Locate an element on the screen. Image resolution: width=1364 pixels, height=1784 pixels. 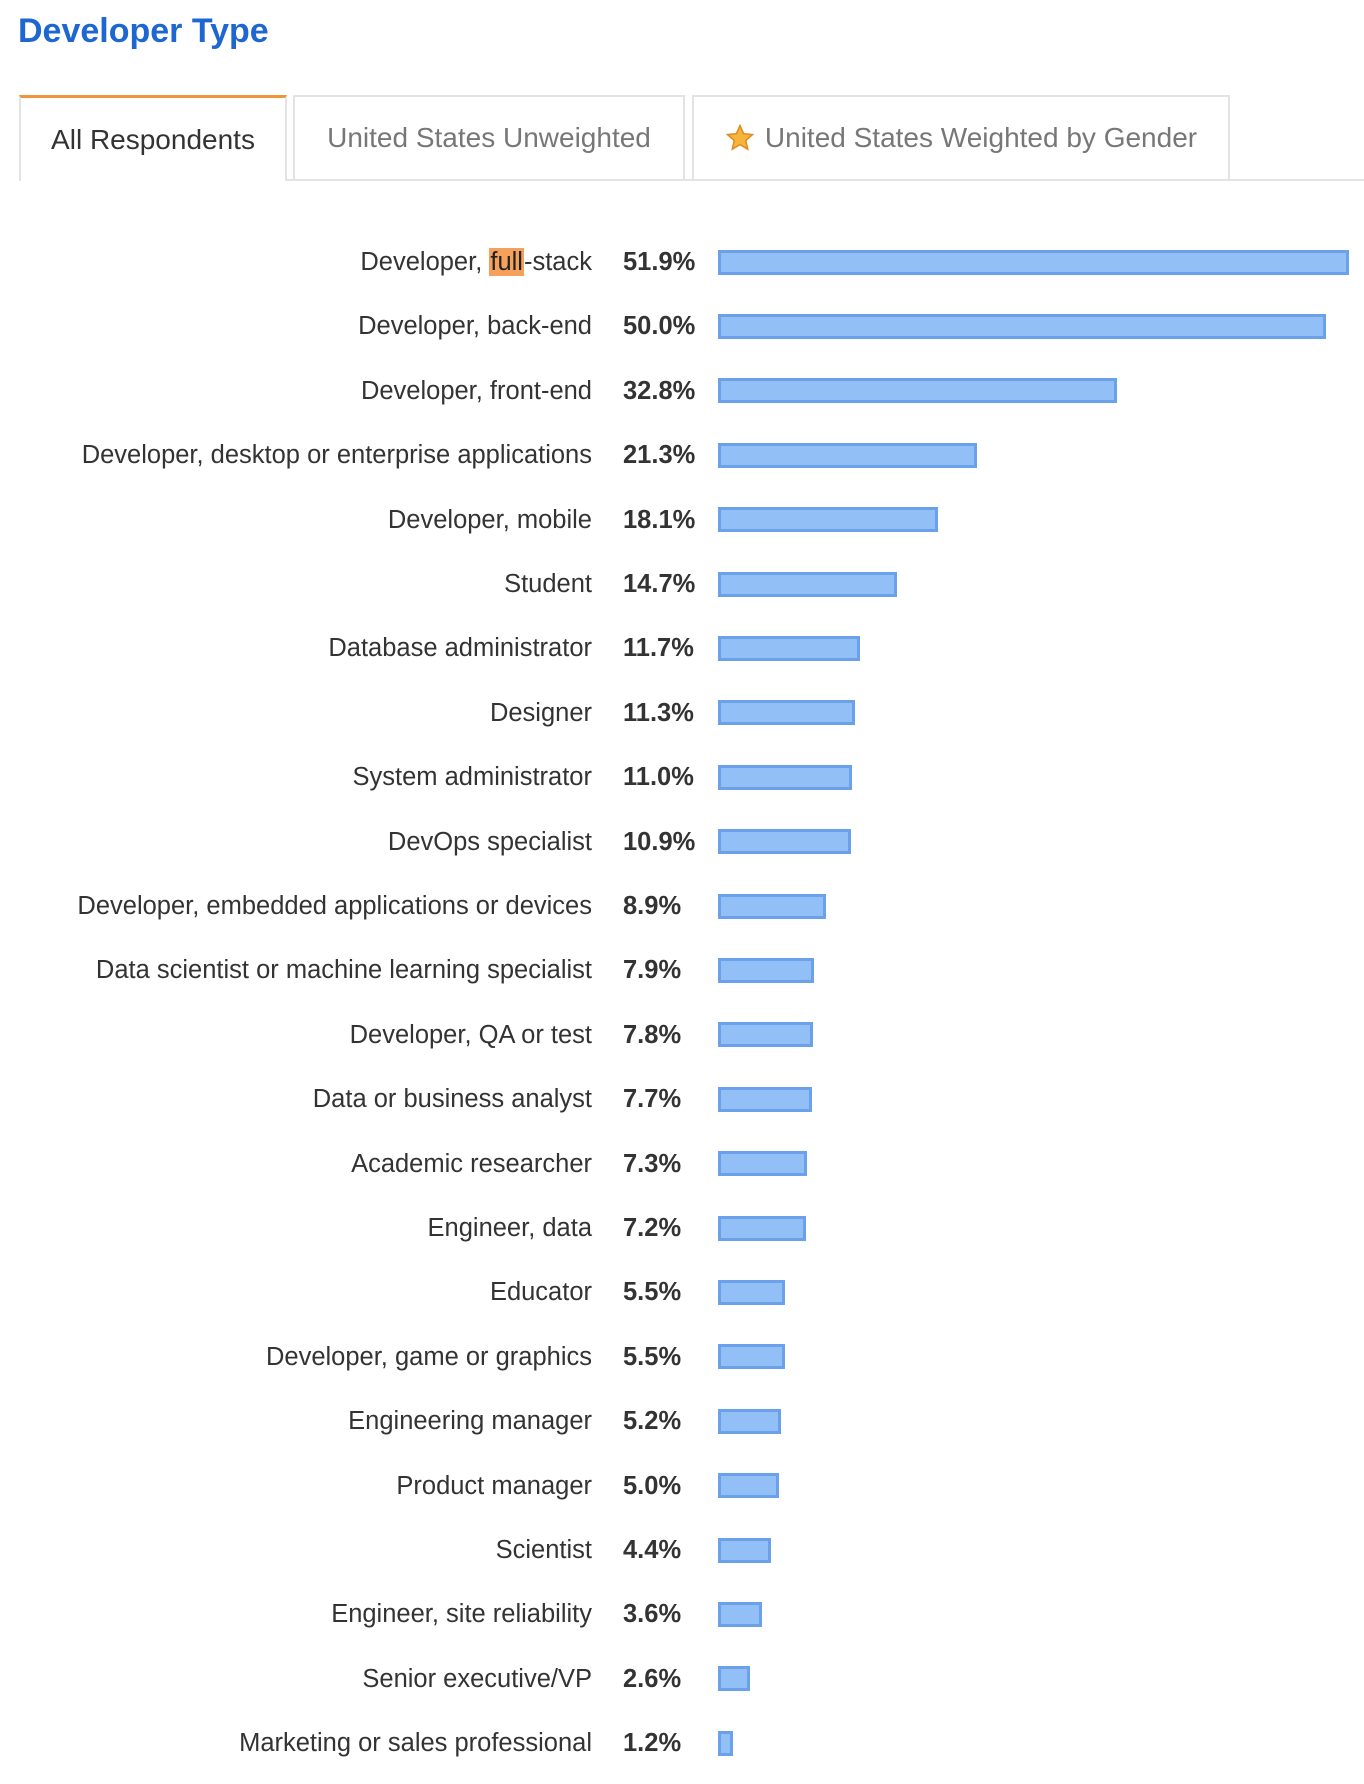
category-label: Data or business analyst is located at coordinates (452, 1099).